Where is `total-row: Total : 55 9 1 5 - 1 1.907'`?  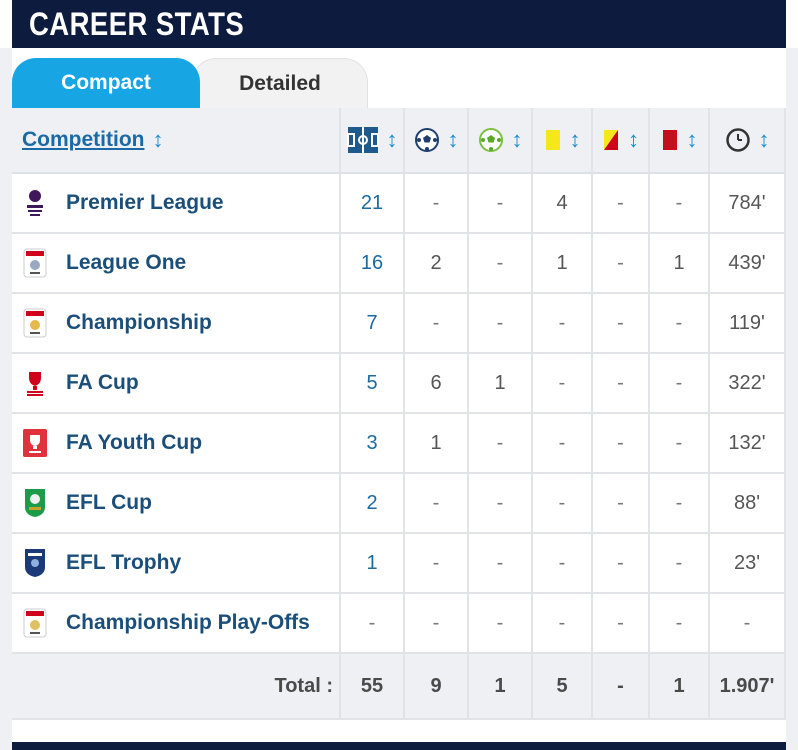 total-row: Total : 55 9 1 5 - 1 1.907' is located at coordinates (399, 687).